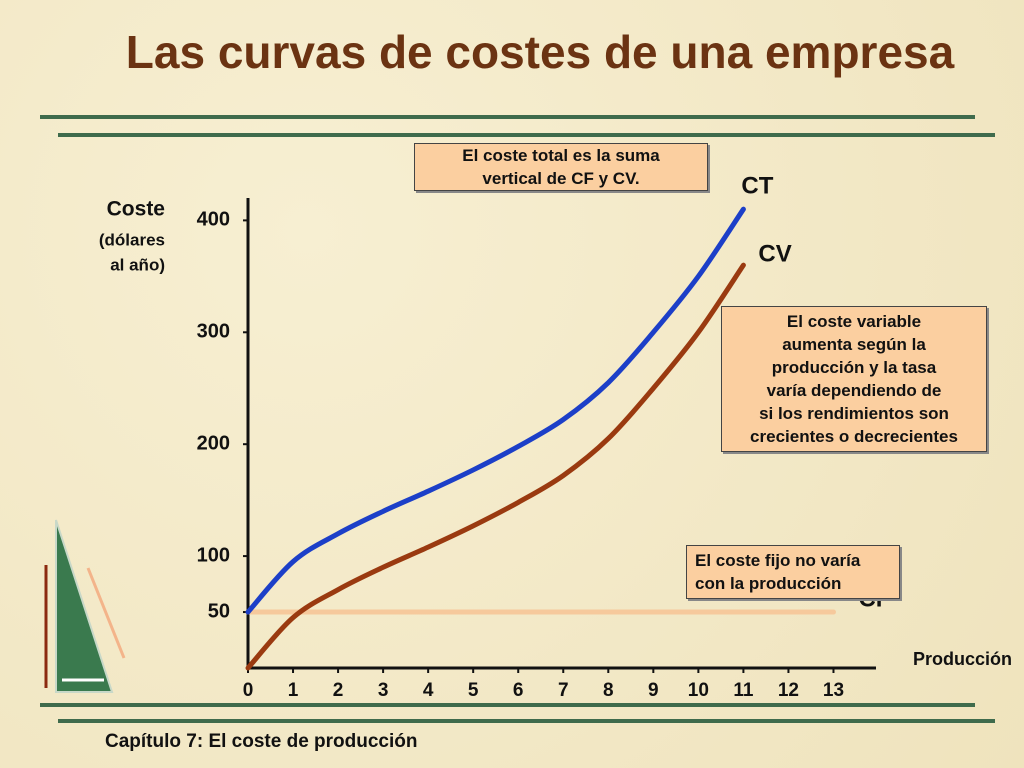  Describe the element at coordinates (854, 321) in the screenshot. I see `annotation-line: El coste variable` at that location.